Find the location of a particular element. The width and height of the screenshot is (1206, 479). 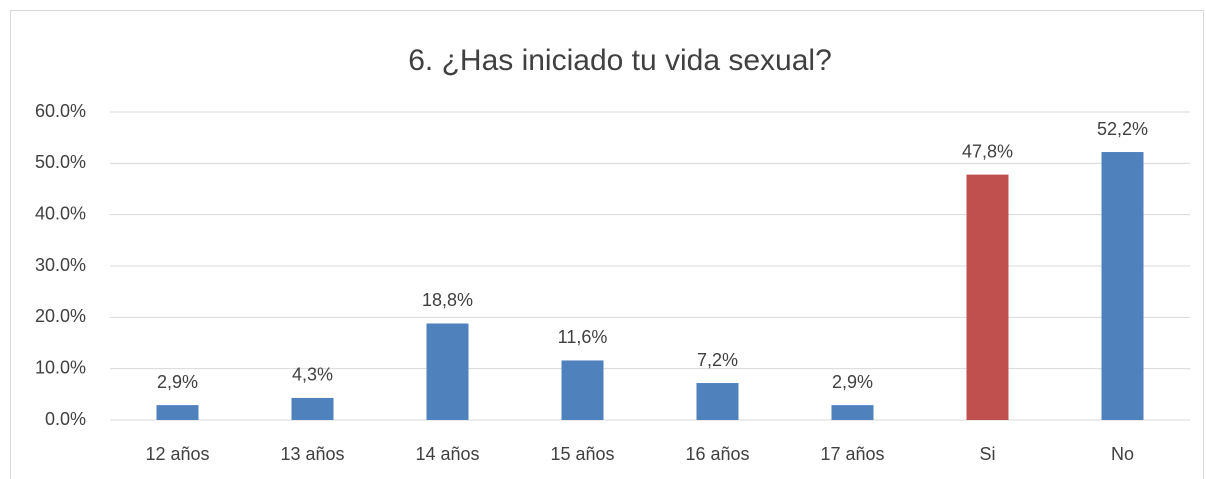

x-tick-label: 12 años is located at coordinates (177, 454).